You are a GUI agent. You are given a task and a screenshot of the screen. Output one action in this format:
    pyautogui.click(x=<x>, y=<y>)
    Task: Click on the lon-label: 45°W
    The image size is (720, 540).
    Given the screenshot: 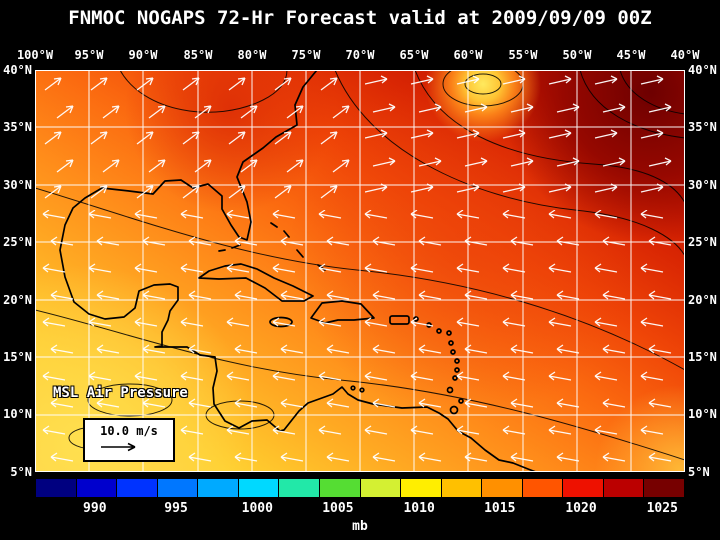 What is the action you would take?
    pyautogui.click(x=631, y=55)
    